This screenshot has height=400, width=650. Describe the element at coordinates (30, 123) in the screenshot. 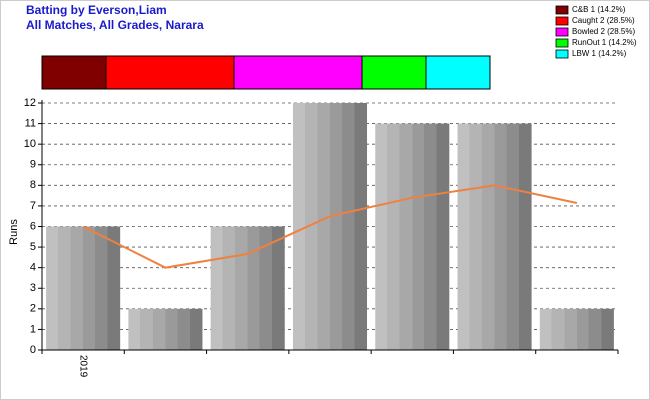

I see `y-tick-label: 11` at that location.